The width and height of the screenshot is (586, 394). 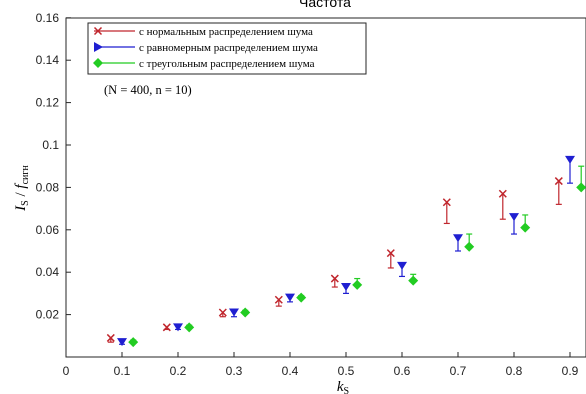 I want to click on legend-item-1: с нормальным распределением шума, so click(x=203, y=32).